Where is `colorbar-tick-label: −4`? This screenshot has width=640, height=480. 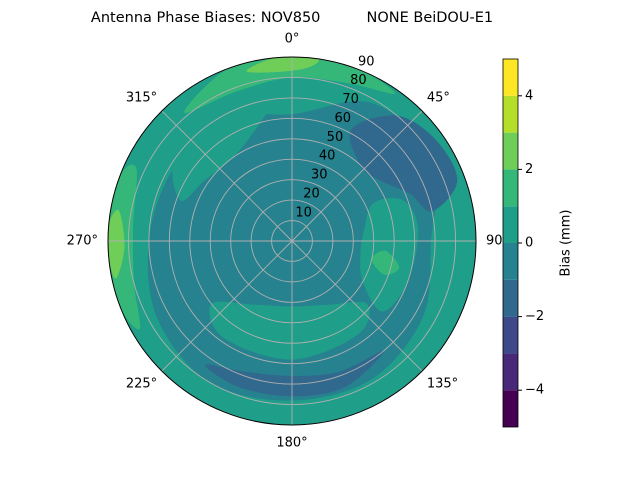 colorbar-tick-label: −4 is located at coordinates (534, 390).